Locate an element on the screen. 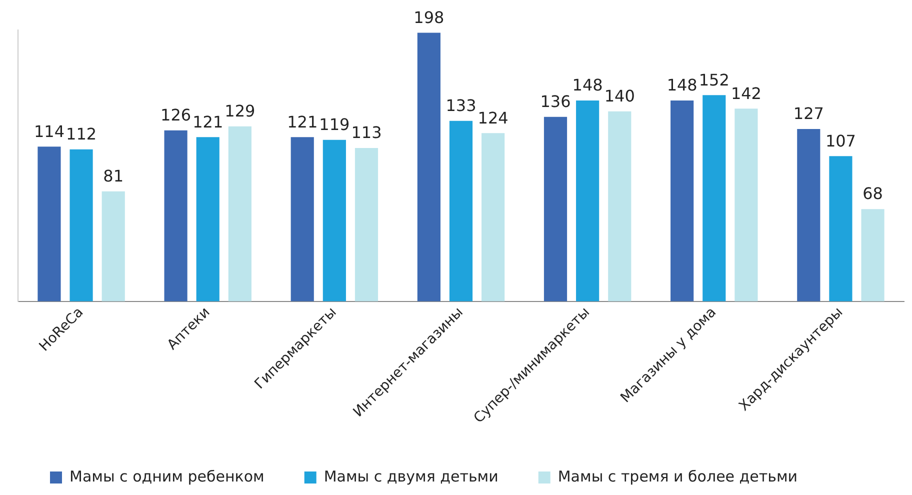  data-label: 127 is located at coordinates (808, 114).